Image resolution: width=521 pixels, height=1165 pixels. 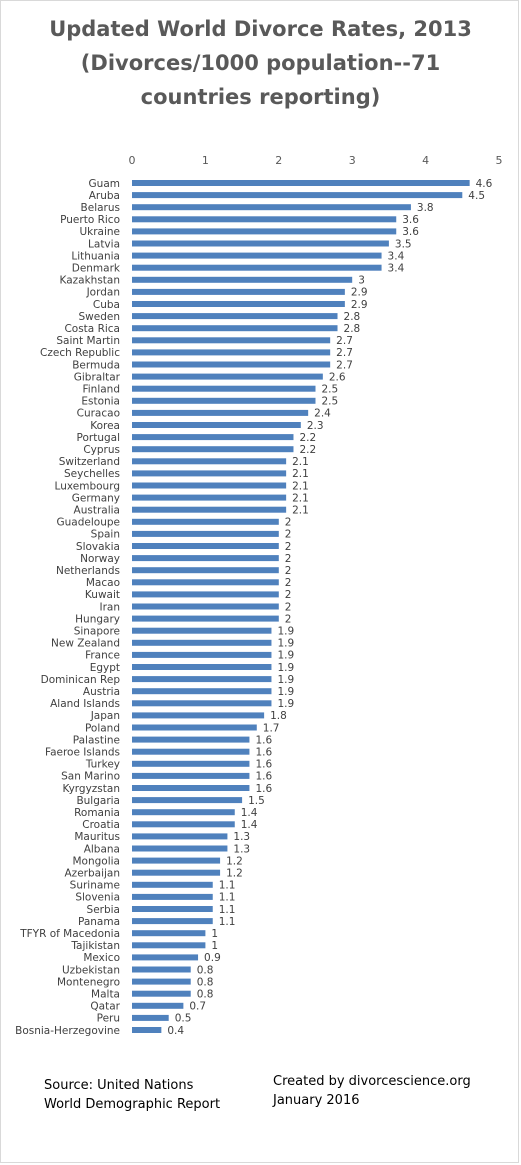 I want to click on category-label: Jordan, so click(x=103, y=293).